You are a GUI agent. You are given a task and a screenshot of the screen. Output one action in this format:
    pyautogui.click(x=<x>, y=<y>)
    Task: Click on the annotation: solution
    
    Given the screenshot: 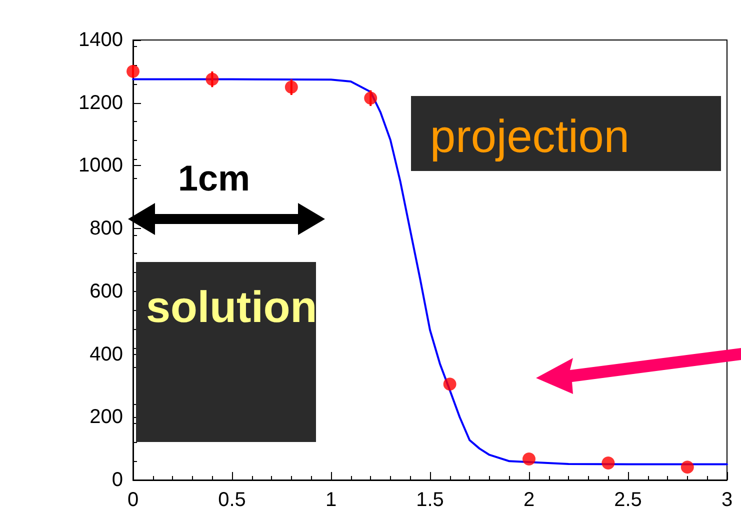 What is the action you would take?
    pyautogui.click(x=232, y=307)
    